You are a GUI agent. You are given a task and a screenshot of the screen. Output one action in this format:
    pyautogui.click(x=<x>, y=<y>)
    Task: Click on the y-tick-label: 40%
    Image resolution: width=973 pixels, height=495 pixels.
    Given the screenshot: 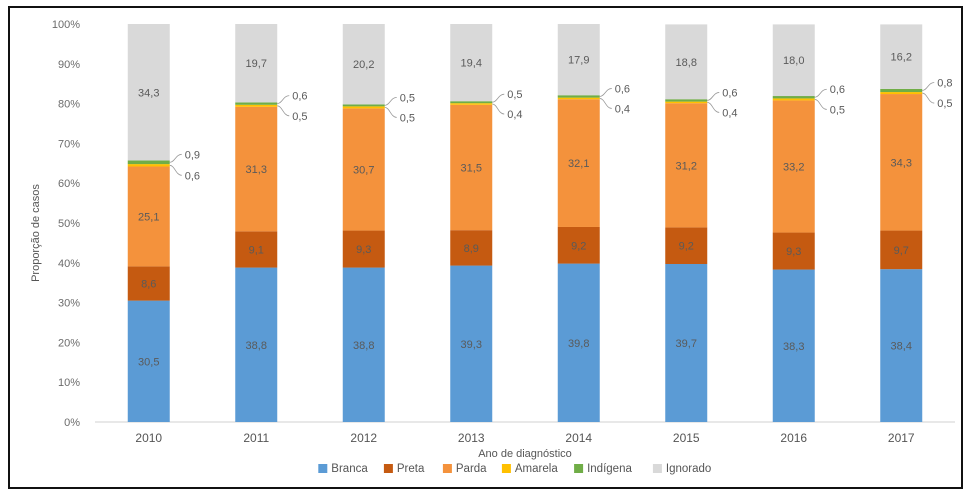 What is the action you would take?
    pyautogui.click(x=69, y=264)
    